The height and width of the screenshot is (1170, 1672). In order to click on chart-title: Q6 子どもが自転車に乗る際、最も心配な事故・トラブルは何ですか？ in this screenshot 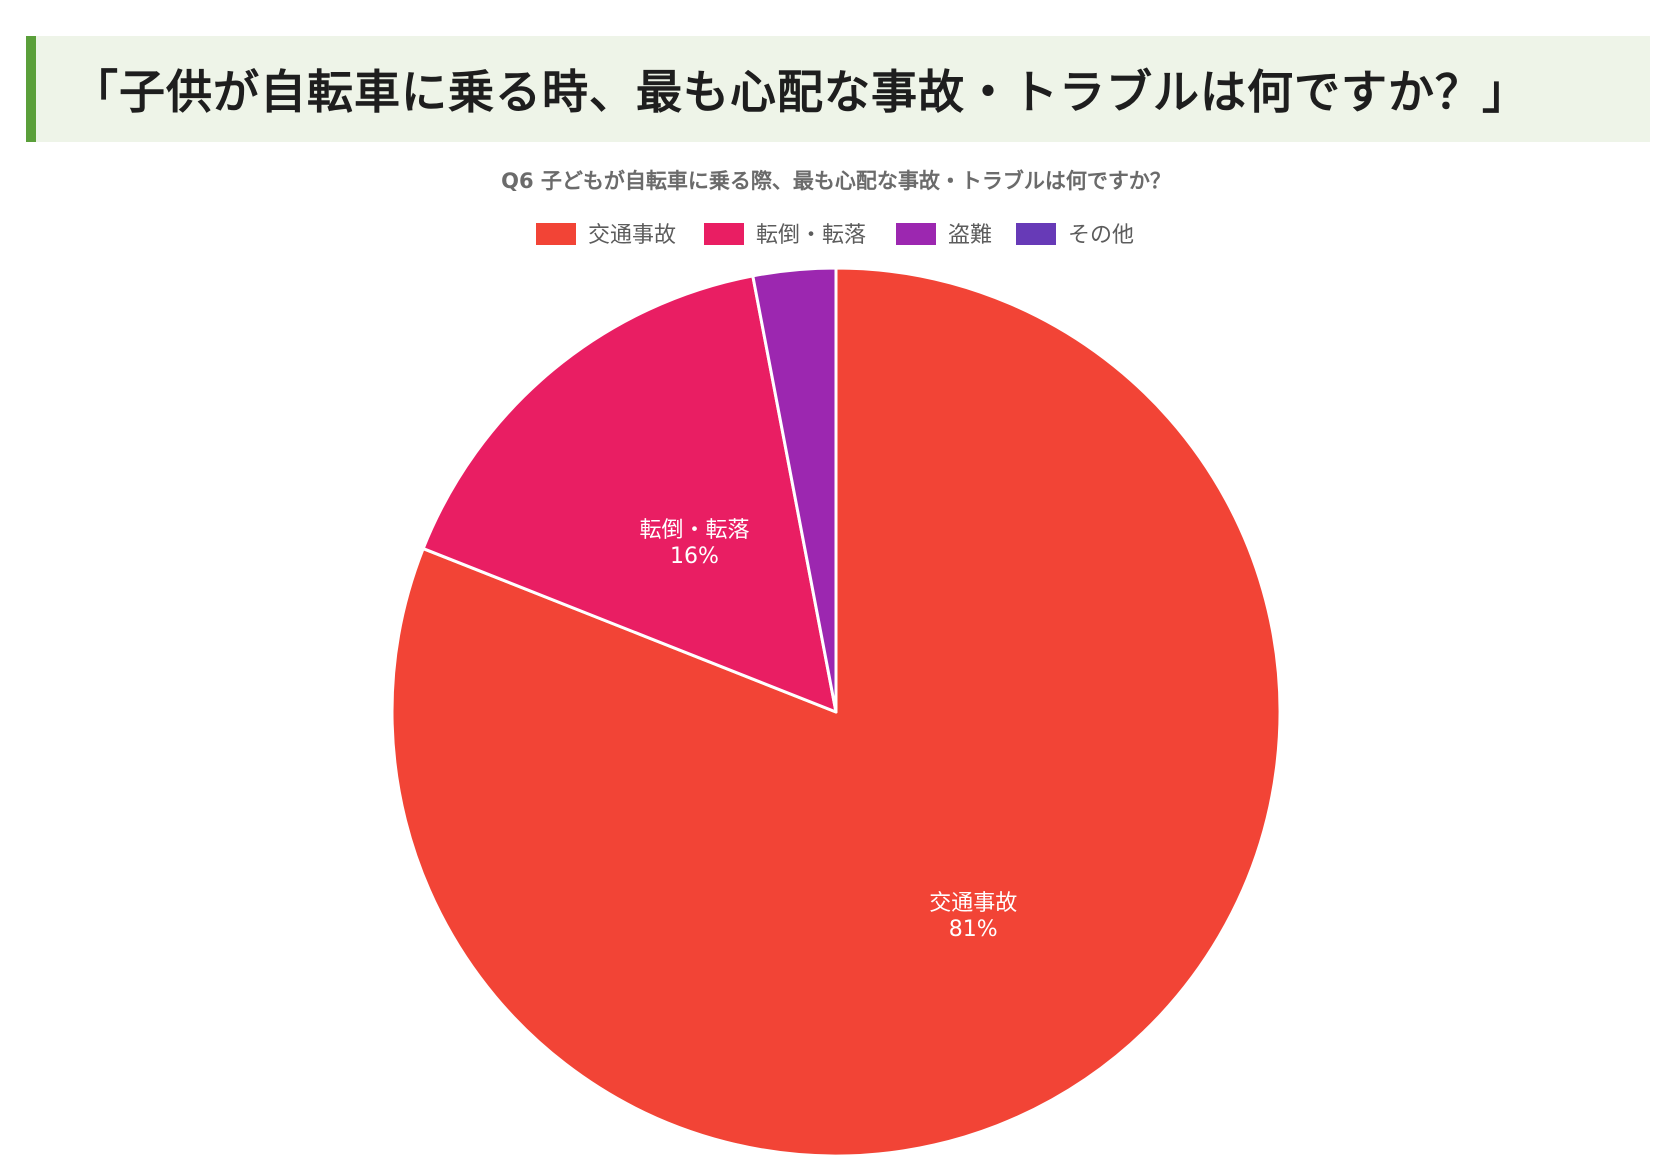, I will do `click(836, 181)`.